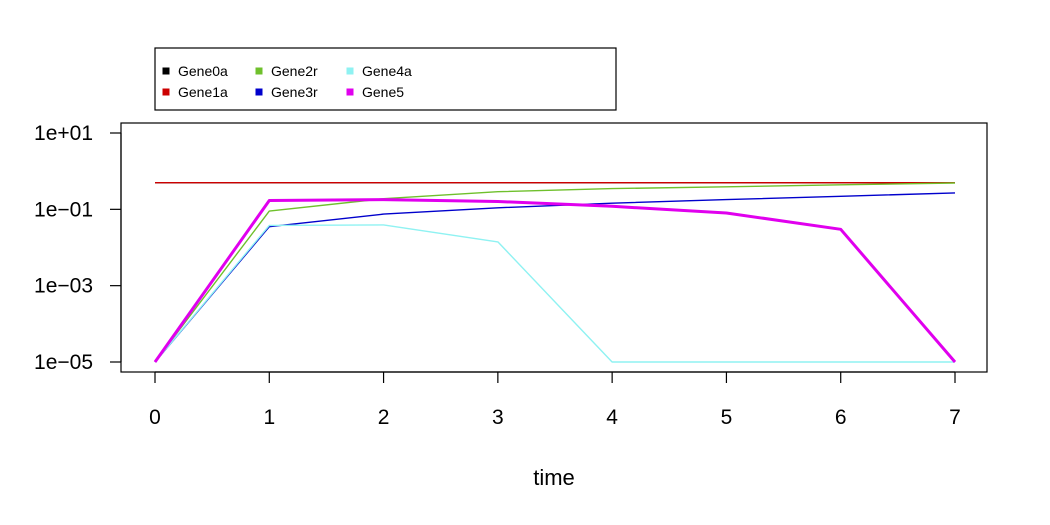 Image resolution: width=1050 pixels, height=525 pixels. What do you see at coordinates (727, 417) in the screenshot?
I see `x-tick-label: 5` at bounding box center [727, 417].